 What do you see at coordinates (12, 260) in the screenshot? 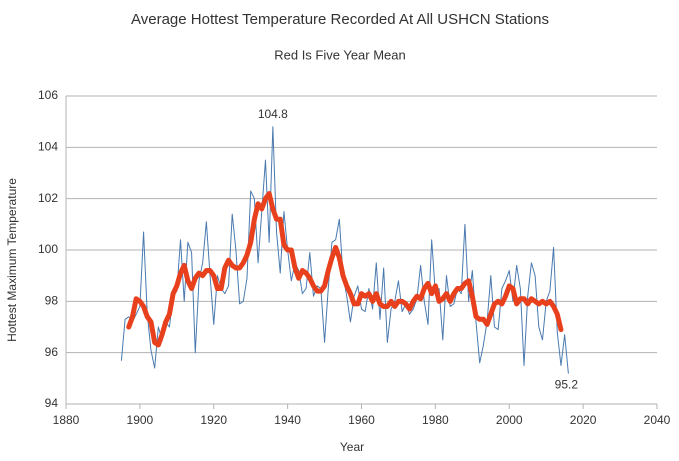
I see `y-axis-label: Hottest Maximum Temperature` at bounding box center [12, 260].